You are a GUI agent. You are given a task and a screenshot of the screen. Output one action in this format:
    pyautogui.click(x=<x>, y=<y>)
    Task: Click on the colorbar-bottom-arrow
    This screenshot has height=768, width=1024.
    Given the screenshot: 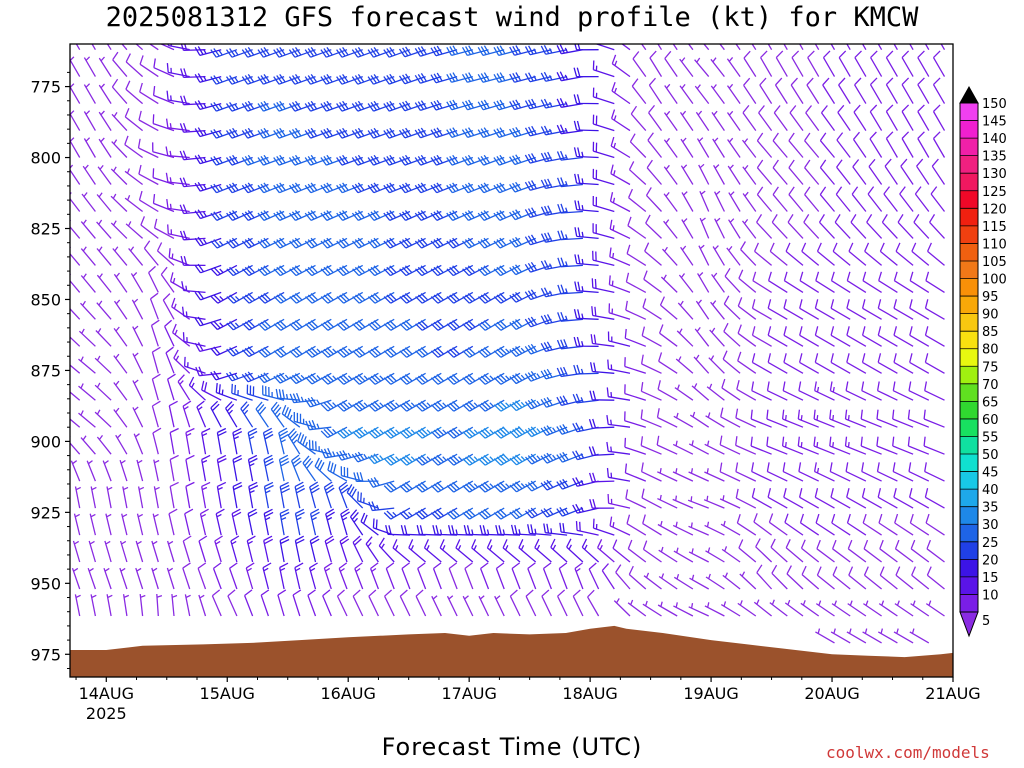 What is the action you would take?
    pyautogui.click(x=969, y=624)
    